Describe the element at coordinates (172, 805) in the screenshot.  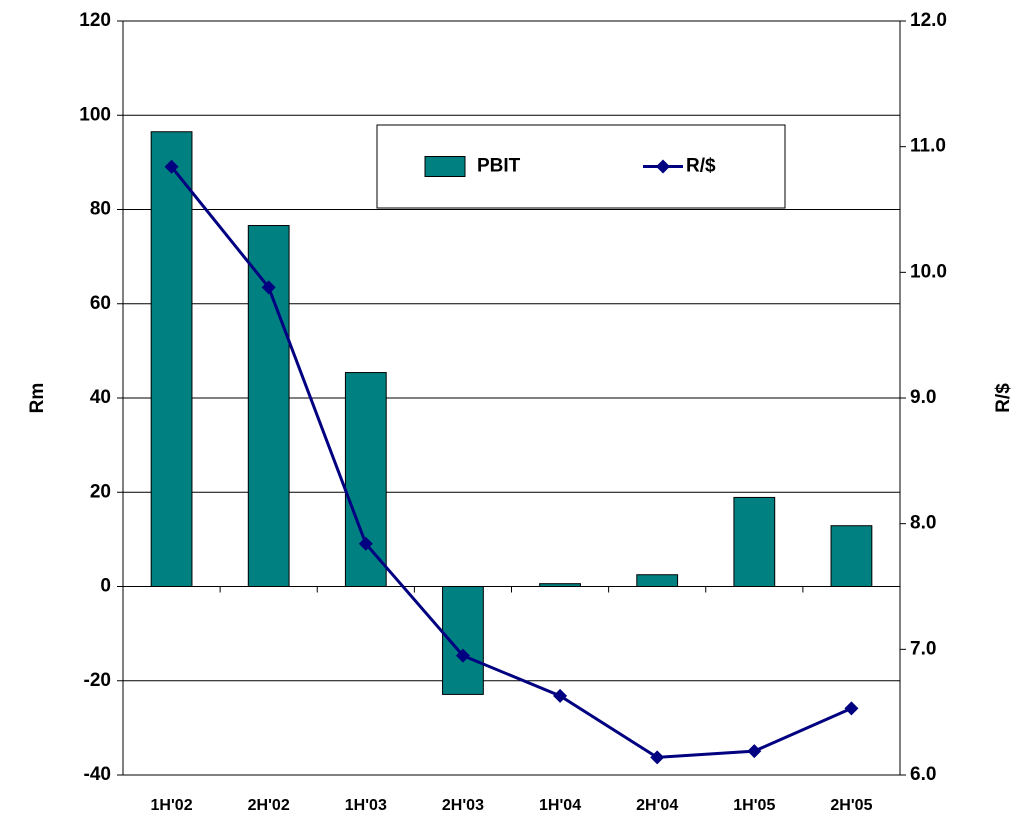
I see `x-tick-label: 1H'02` at that location.